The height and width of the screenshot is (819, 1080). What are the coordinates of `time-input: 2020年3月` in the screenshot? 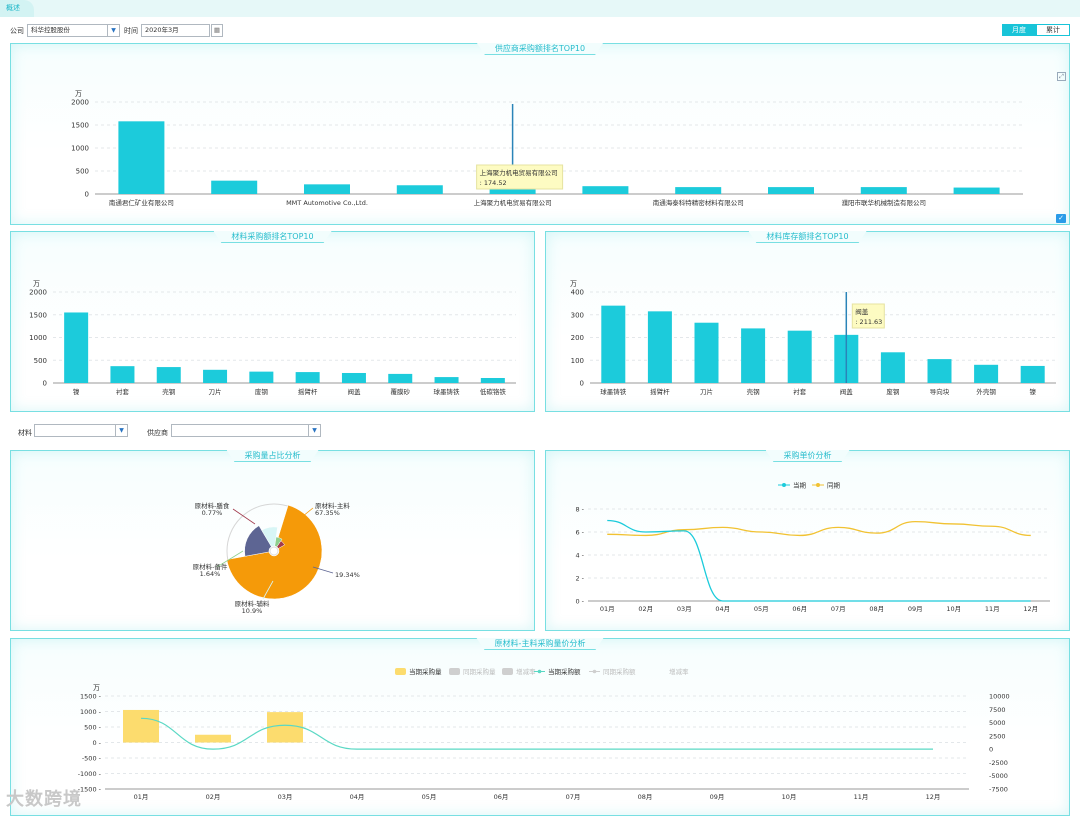 It's located at (175, 30).